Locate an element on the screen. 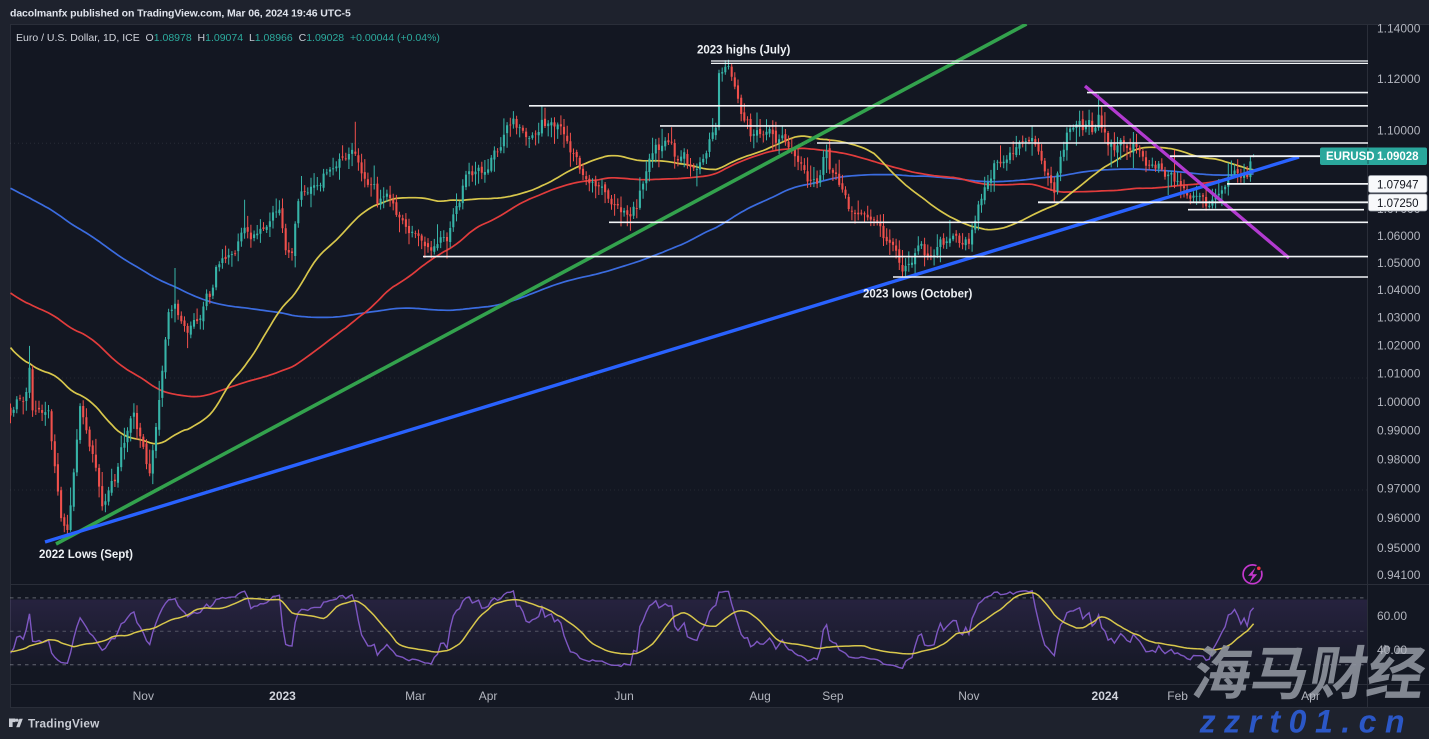 Image resolution: width=1429 pixels, height=739 pixels. svg-text: 1.09028 is located at coordinates (1398, 157).